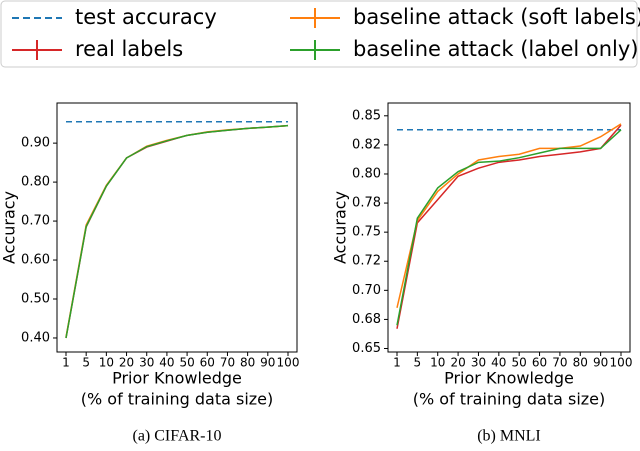 Image resolution: width=640 pixels, height=451 pixels. Describe the element at coordinates (366, 261) in the screenshot. I see `y-tick-label: 0.72` at that location.